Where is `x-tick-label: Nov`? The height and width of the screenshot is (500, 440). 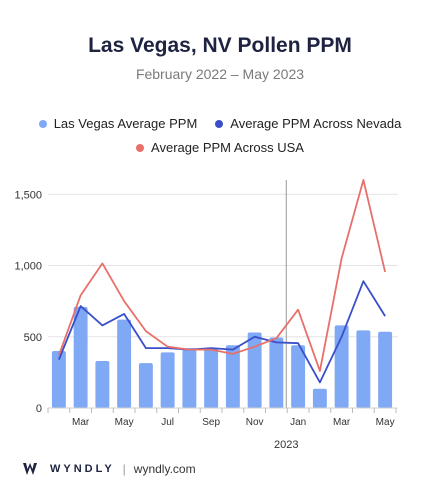
x-tick-label: Nov is located at coordinates (255, 422).